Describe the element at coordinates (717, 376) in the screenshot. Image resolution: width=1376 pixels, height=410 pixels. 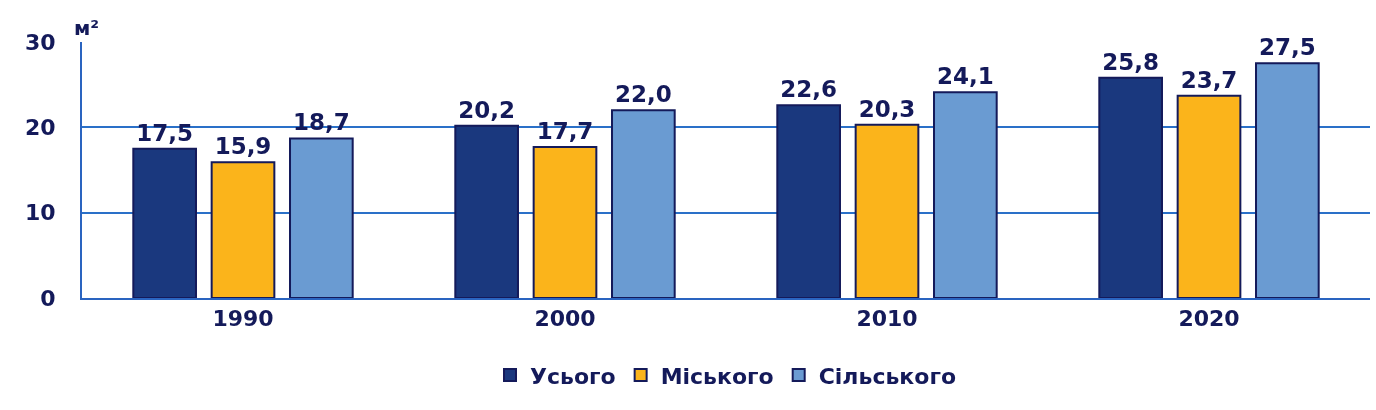
I see `legend-label: Міського` at that location.